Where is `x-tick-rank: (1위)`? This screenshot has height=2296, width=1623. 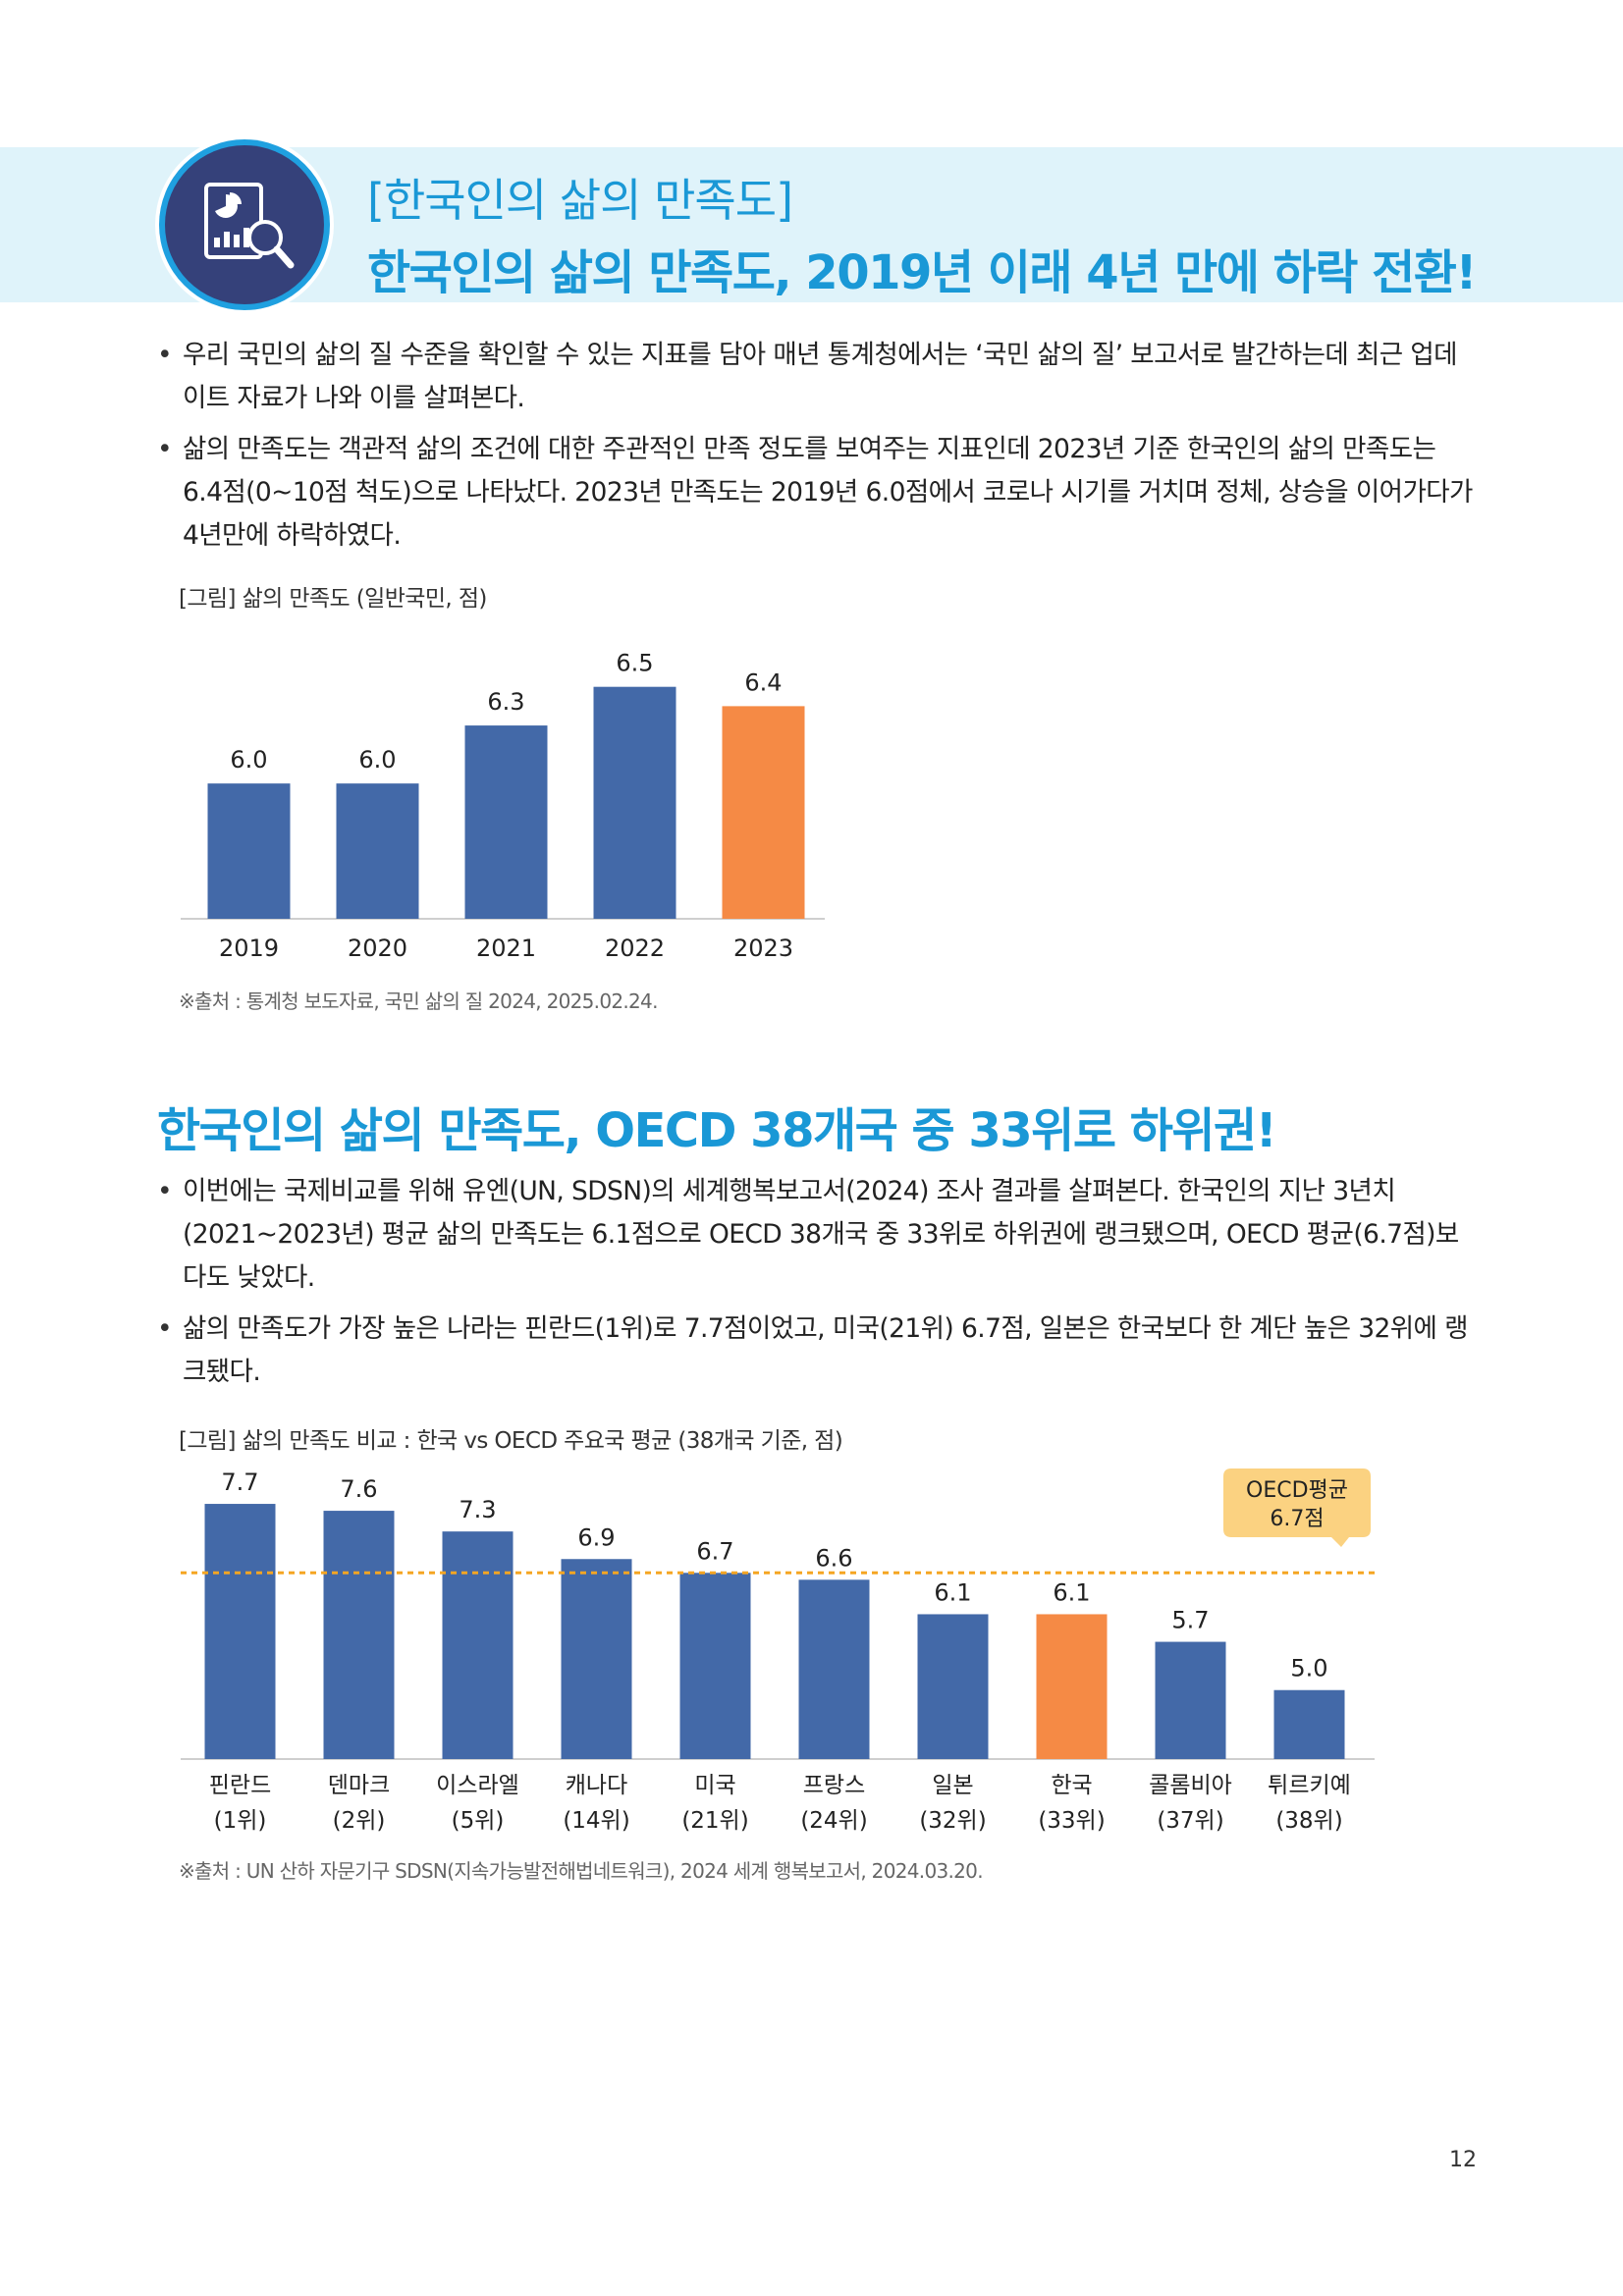
x-tick-rank: (1위) is located at coordinates (240, 1821).